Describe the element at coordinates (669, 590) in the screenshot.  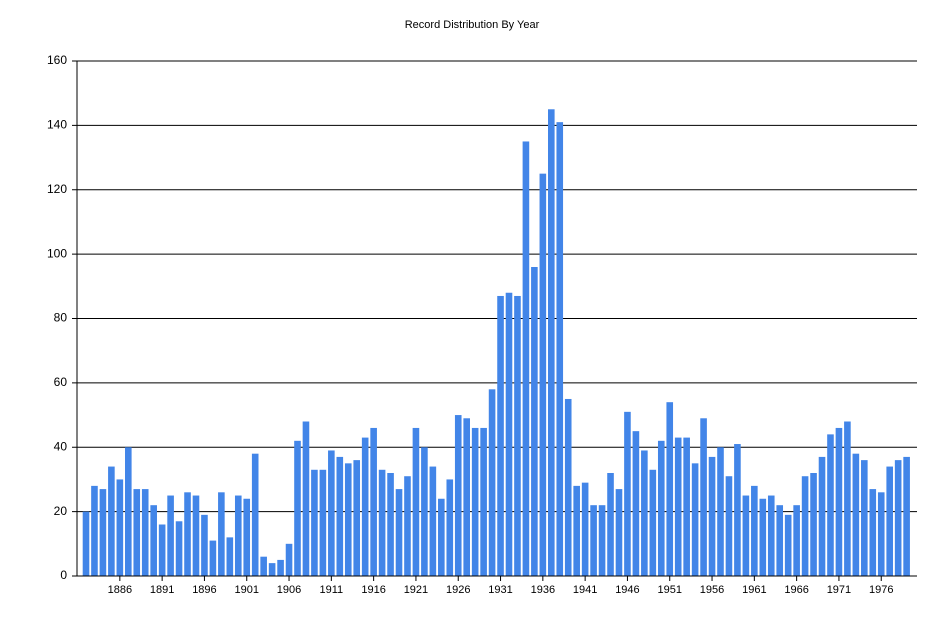
I see `x-tick-label: 1951` at that location.